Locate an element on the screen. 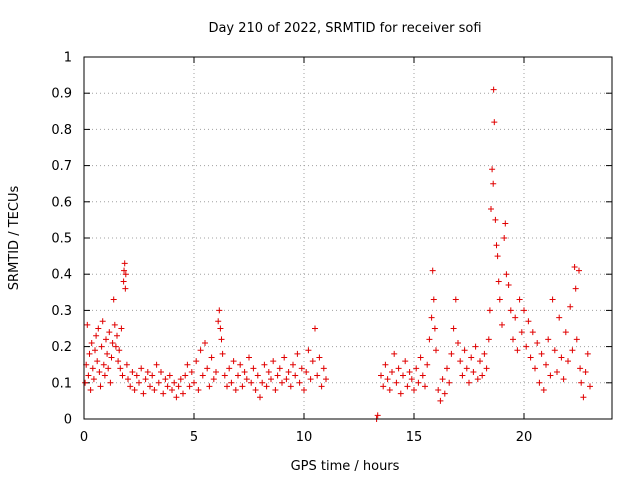  y-tick-label: 0.2 is located at coordinates (61, 347).